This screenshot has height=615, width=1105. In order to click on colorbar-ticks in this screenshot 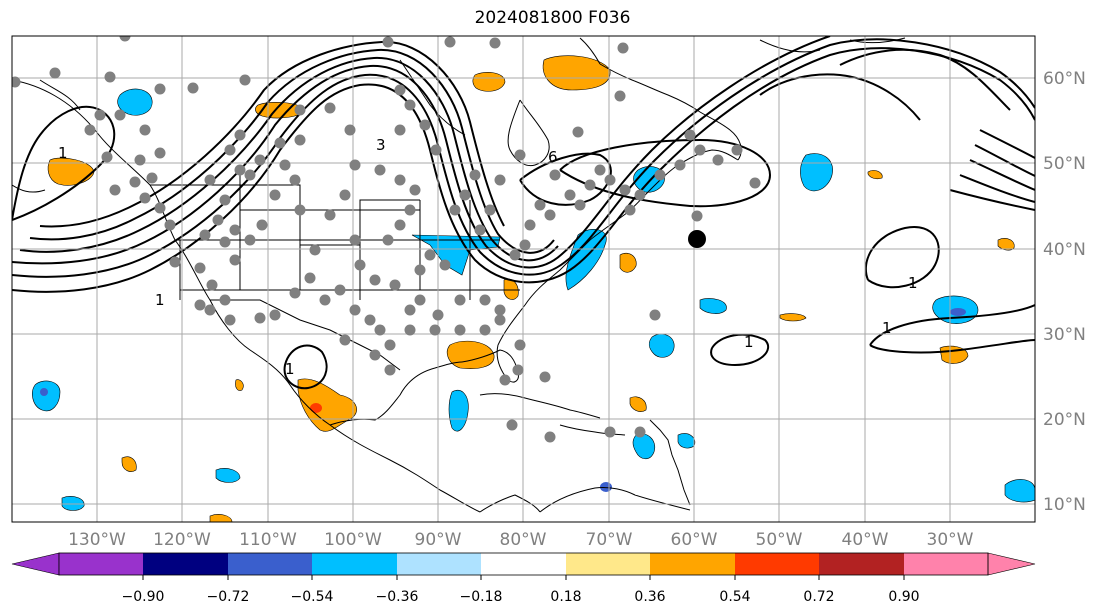, I will do `click(523, 577)`.